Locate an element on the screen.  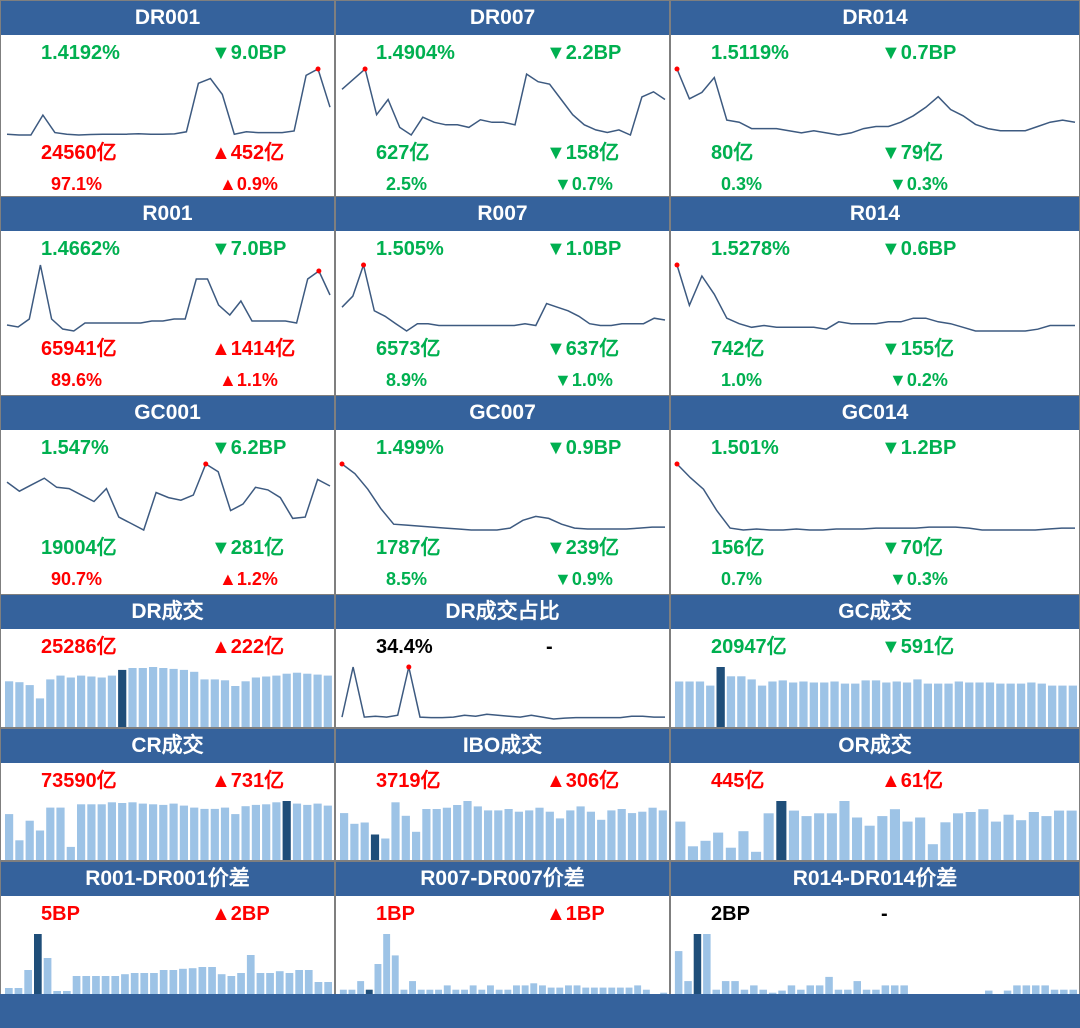
volume-change: ▼637亿 is located at coordinates (583, 349).